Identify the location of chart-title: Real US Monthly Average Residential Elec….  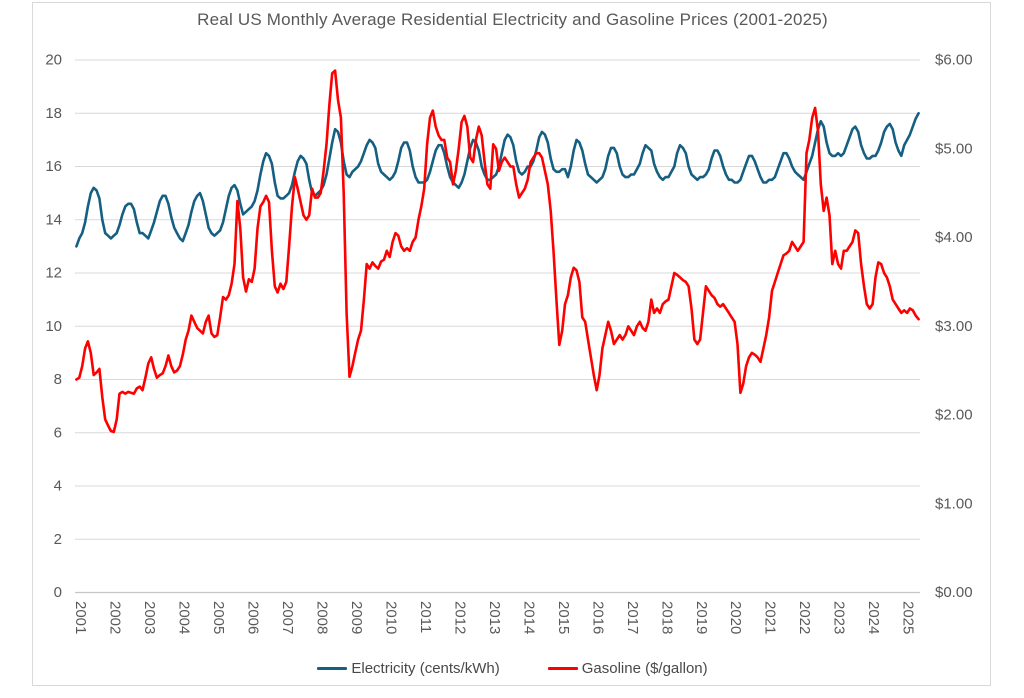
(512, 19).